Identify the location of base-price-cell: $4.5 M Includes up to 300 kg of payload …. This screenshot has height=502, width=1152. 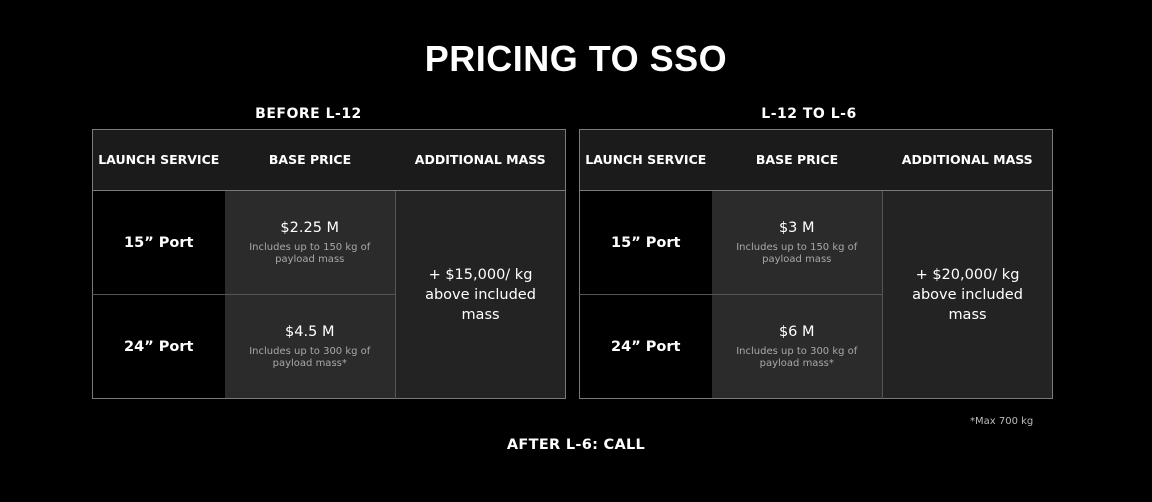
(310, 346).